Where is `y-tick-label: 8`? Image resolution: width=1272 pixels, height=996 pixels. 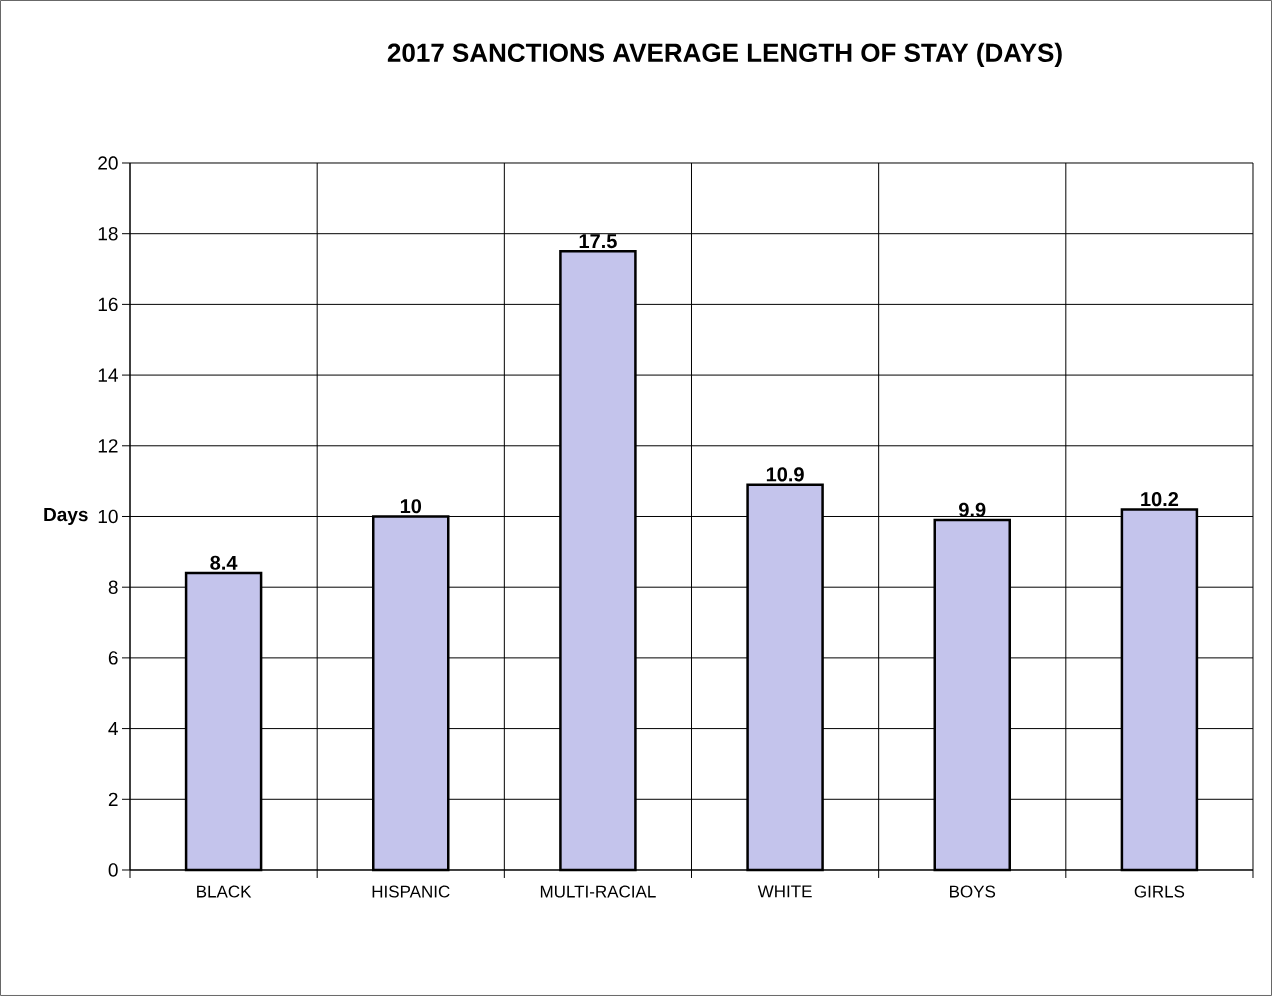 y-tick-label: 8 is located at coordinates (113, 587).